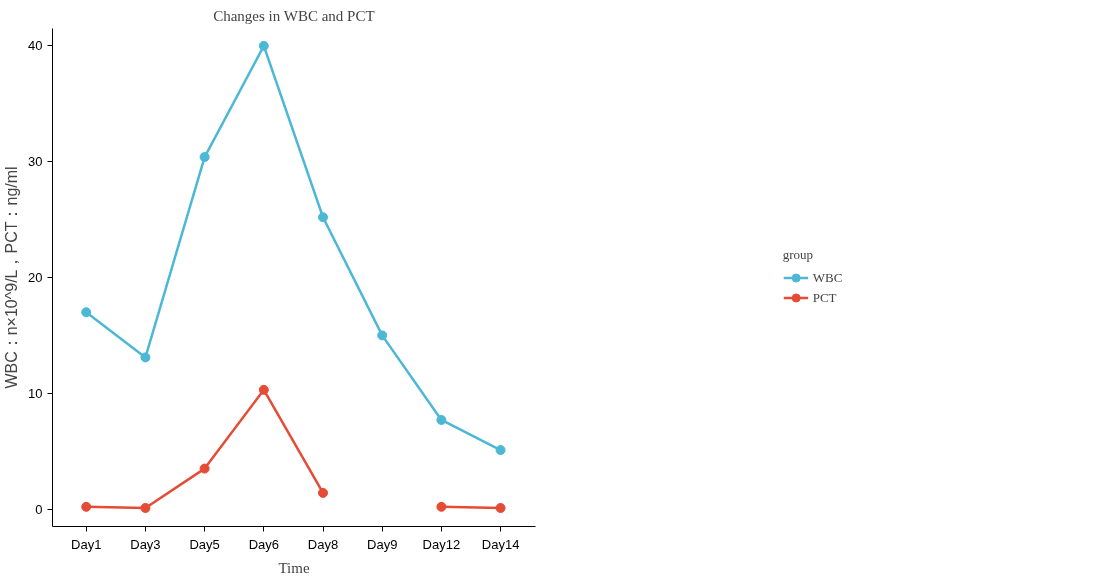  What do you see at coordinates (382, 544) in the screenshot?
I see `x-tick-label: Day9` at bounding box center [382, 544].